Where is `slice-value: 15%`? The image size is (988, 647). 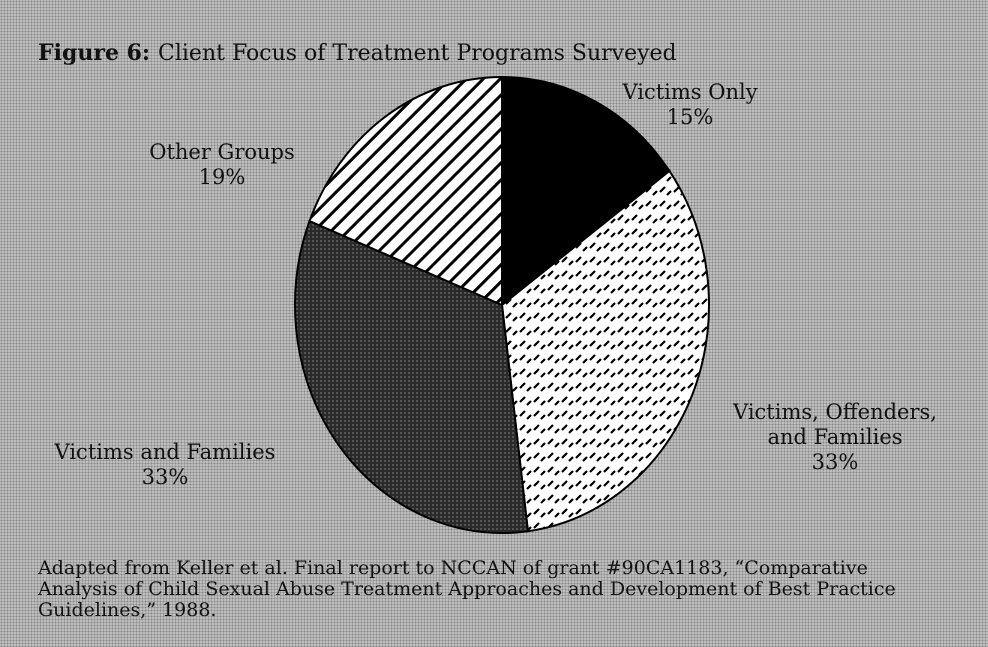
slice-value: 15% is located at coordinates (690, 117).